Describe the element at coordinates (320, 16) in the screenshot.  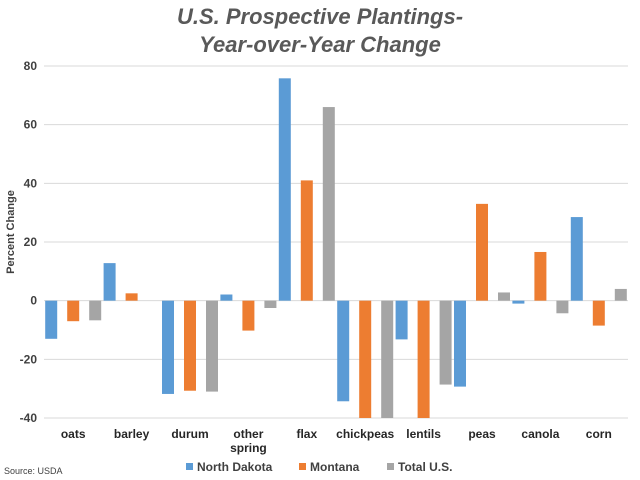
I see `chart-title-line-1: U.S. Prospective Plantings-` at that location.